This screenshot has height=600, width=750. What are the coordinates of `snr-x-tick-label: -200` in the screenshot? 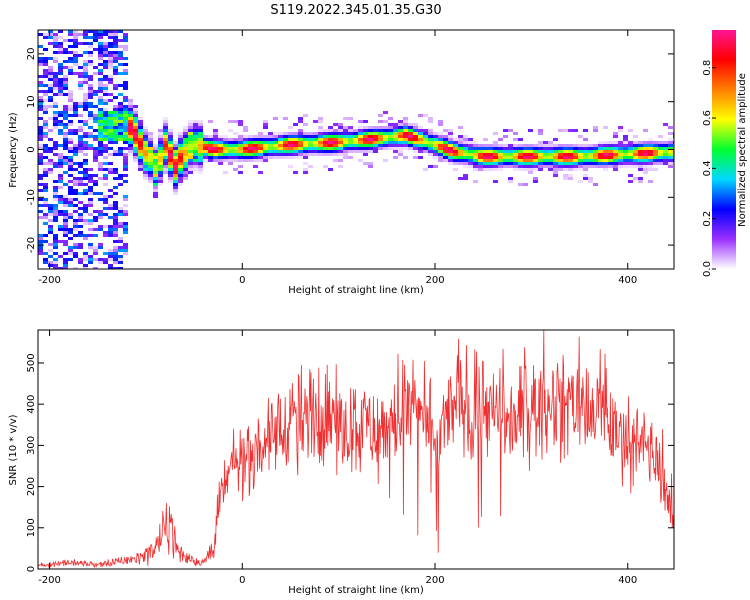 It's located at (49, 580).